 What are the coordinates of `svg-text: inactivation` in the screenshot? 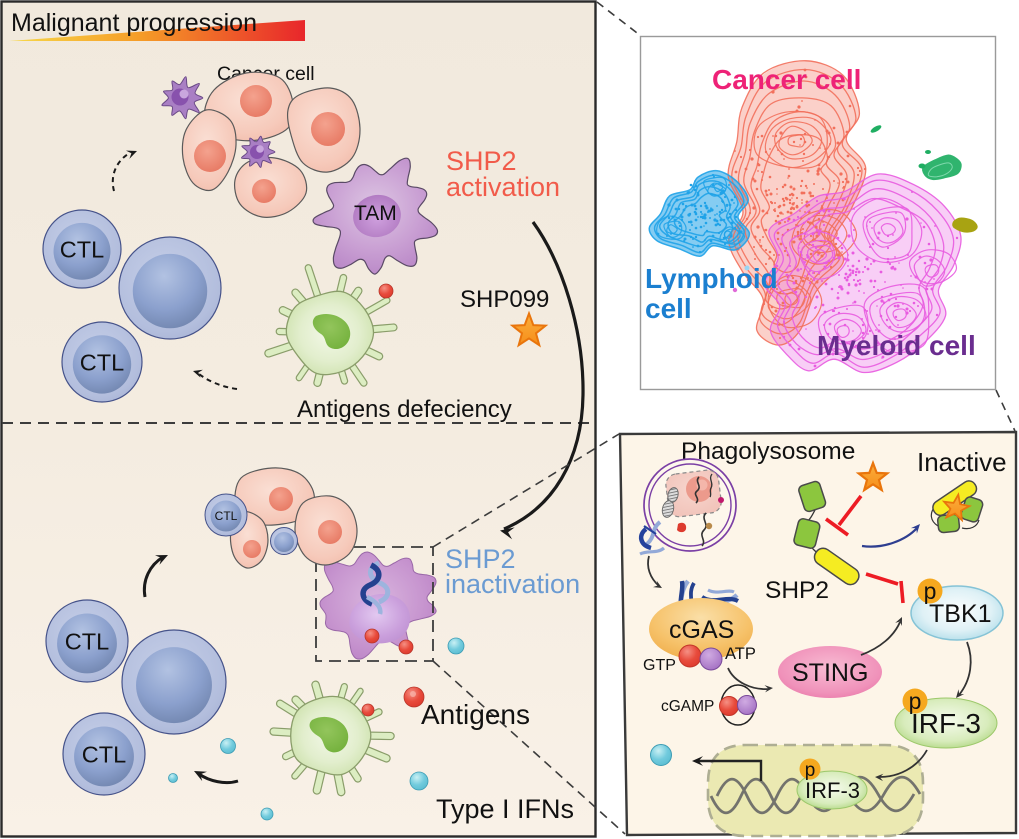 It's located at (512, 584).